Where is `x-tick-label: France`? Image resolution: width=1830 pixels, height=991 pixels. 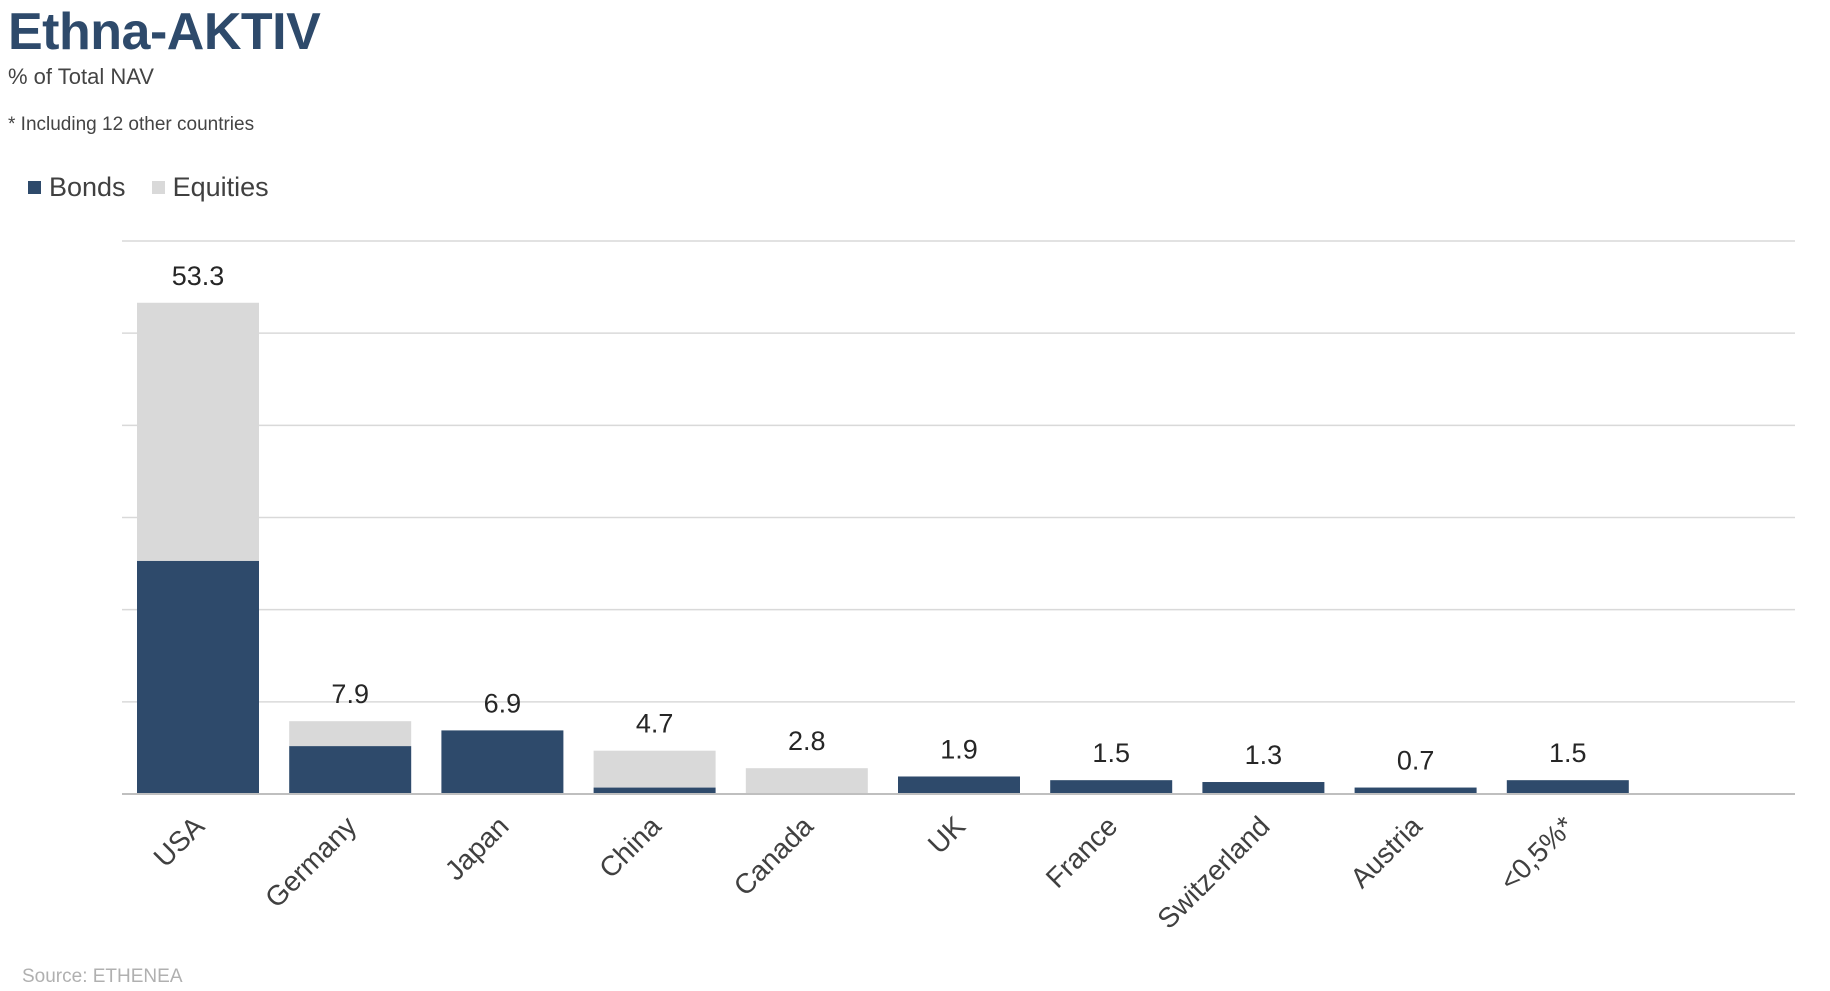
x-tick-label: France is located at coordinates (1082, 852).